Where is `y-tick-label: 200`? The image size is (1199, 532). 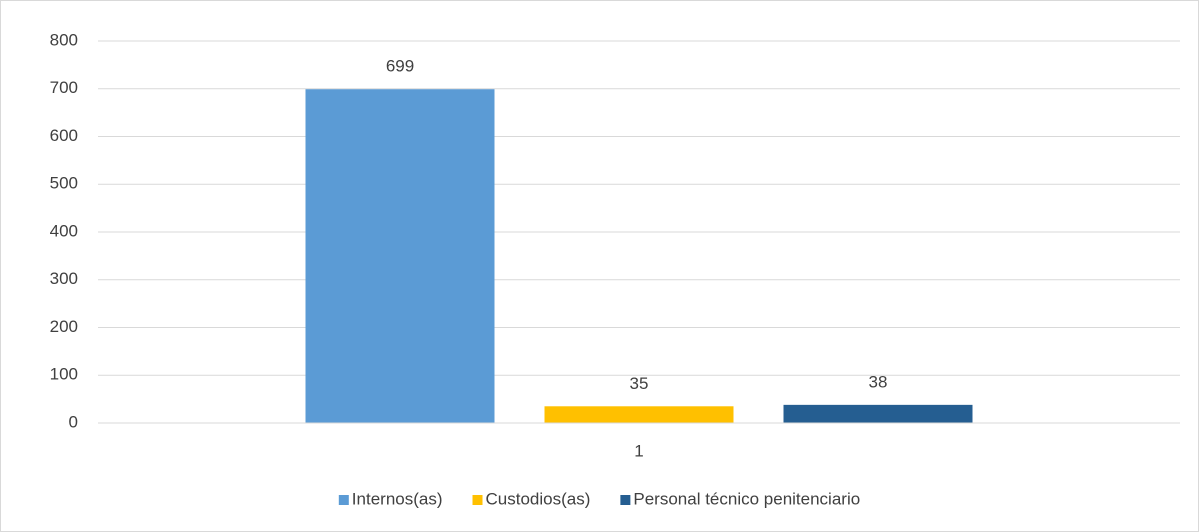
y-tick-label: 200 is located at coordinates (64, 326).